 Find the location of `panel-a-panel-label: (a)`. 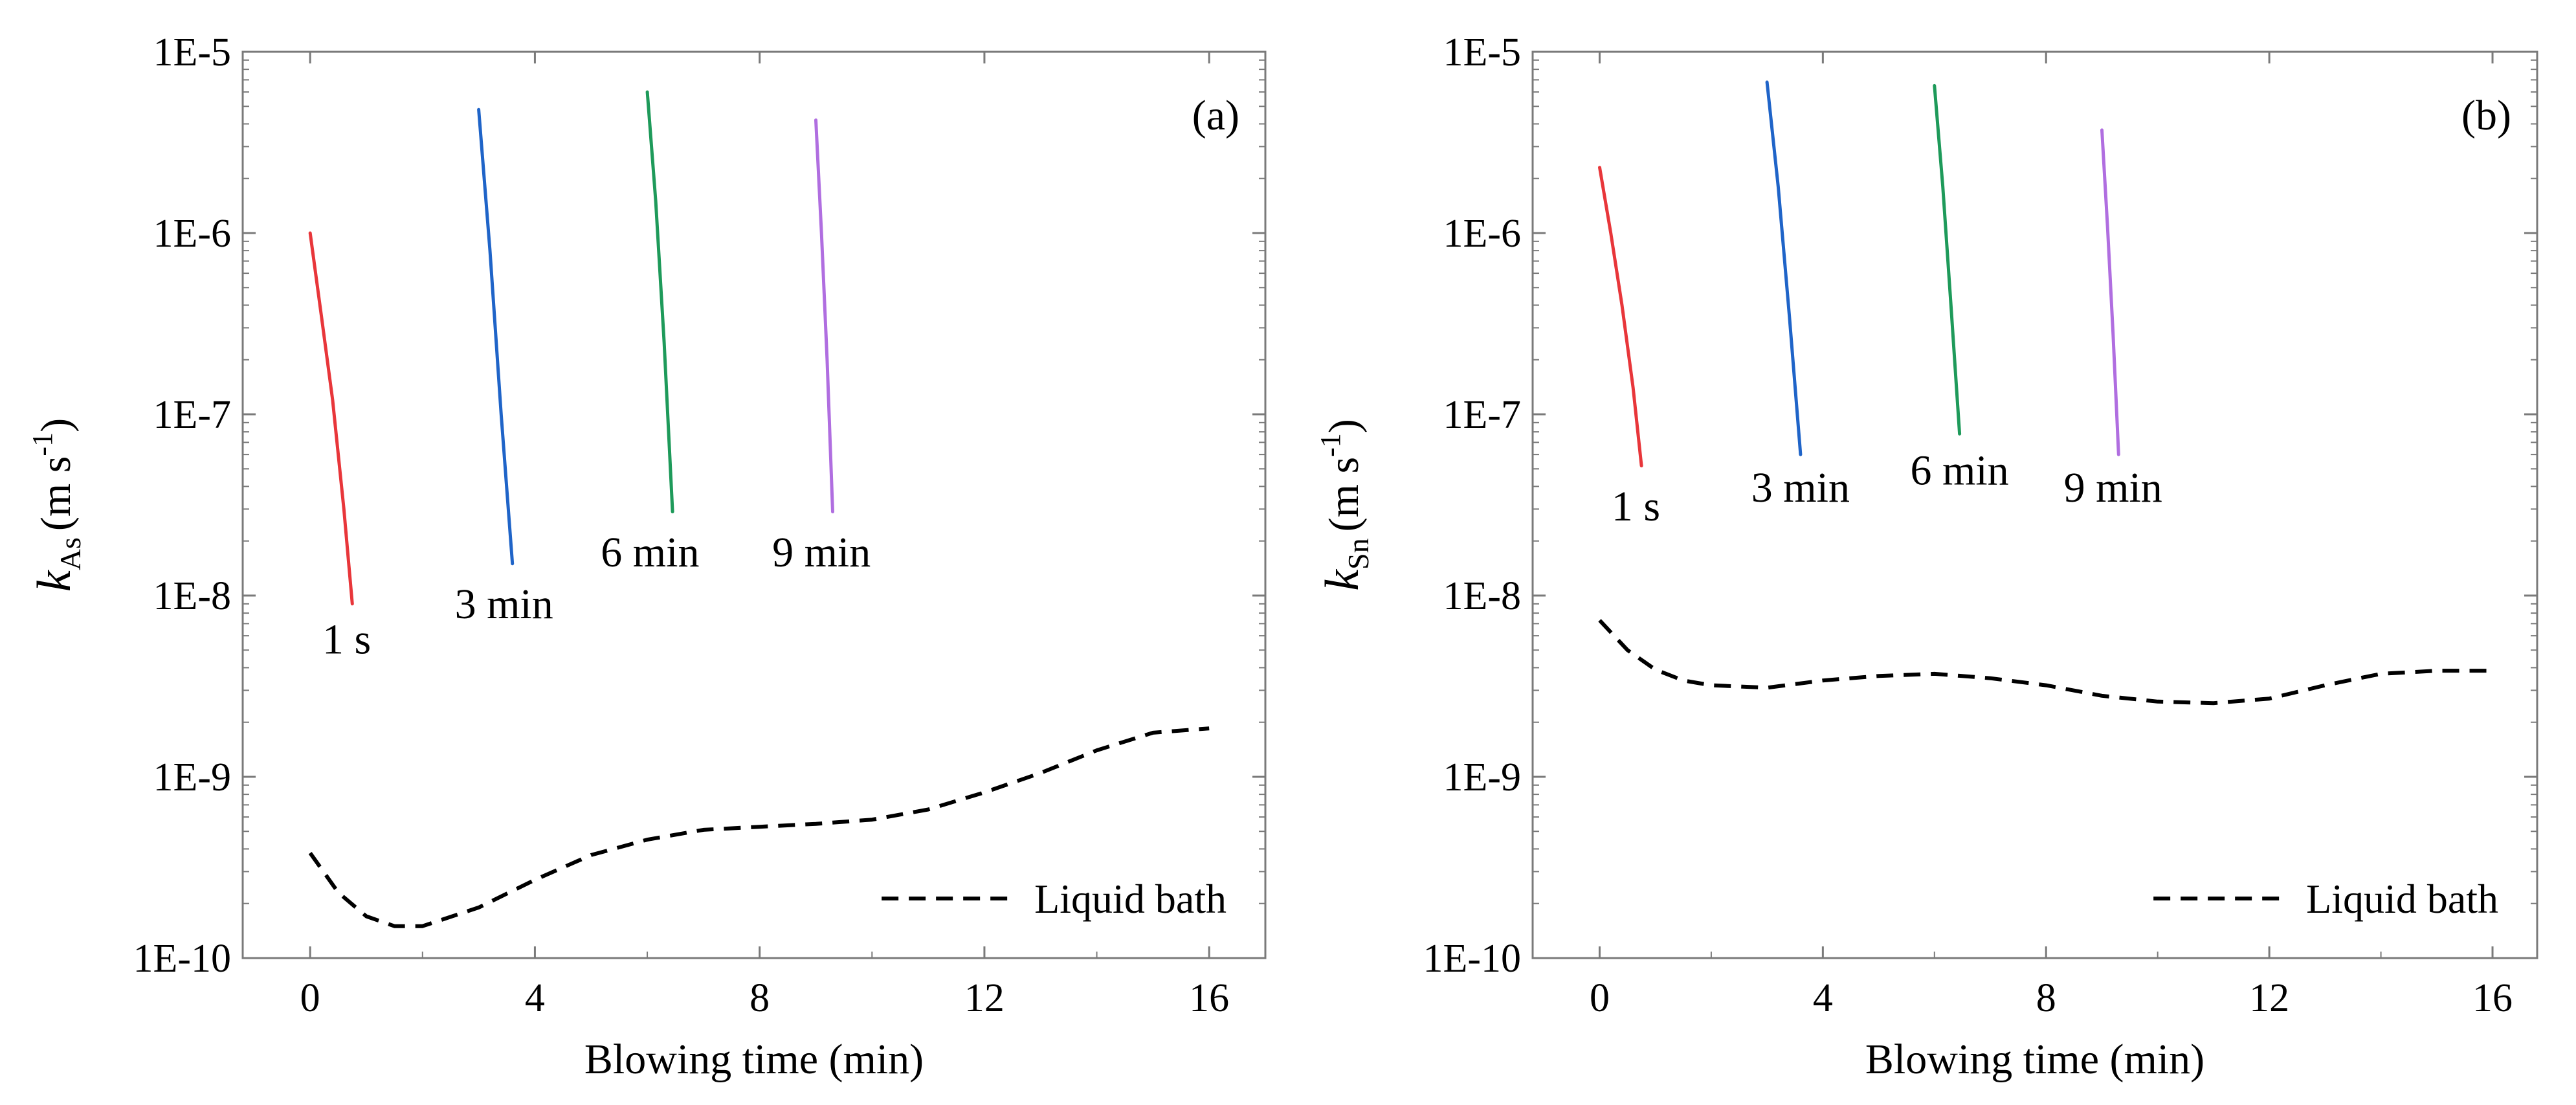

panel-a-panel-label: (a) is located at coordinates (1215, 116).